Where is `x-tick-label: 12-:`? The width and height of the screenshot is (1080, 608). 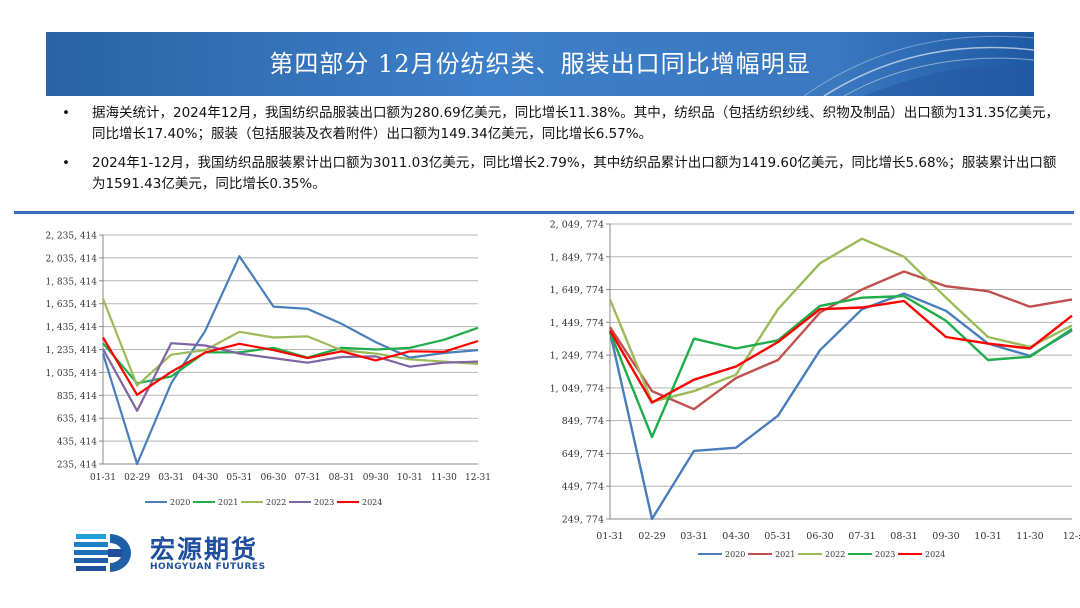 x-tick-label: 12-: is located at coordinates (1071, 536).